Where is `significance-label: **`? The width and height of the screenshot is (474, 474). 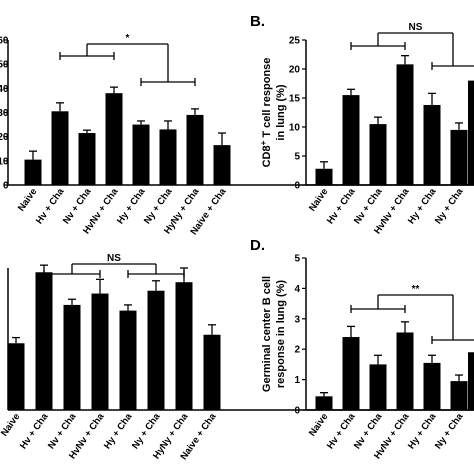
significance-label: ** is located at coordinates (416, 289).